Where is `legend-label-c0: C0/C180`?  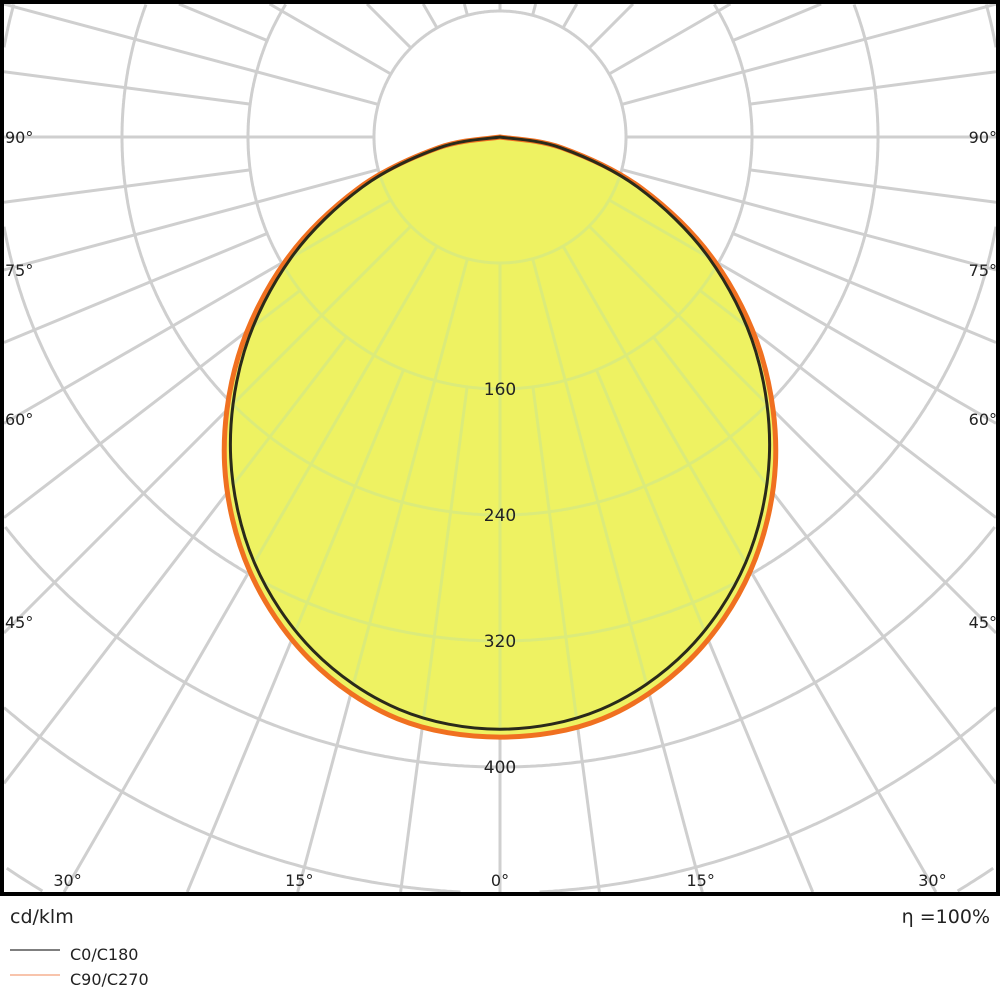 legend-label-c0: C0/C180 is located at coordinates (104, 954).